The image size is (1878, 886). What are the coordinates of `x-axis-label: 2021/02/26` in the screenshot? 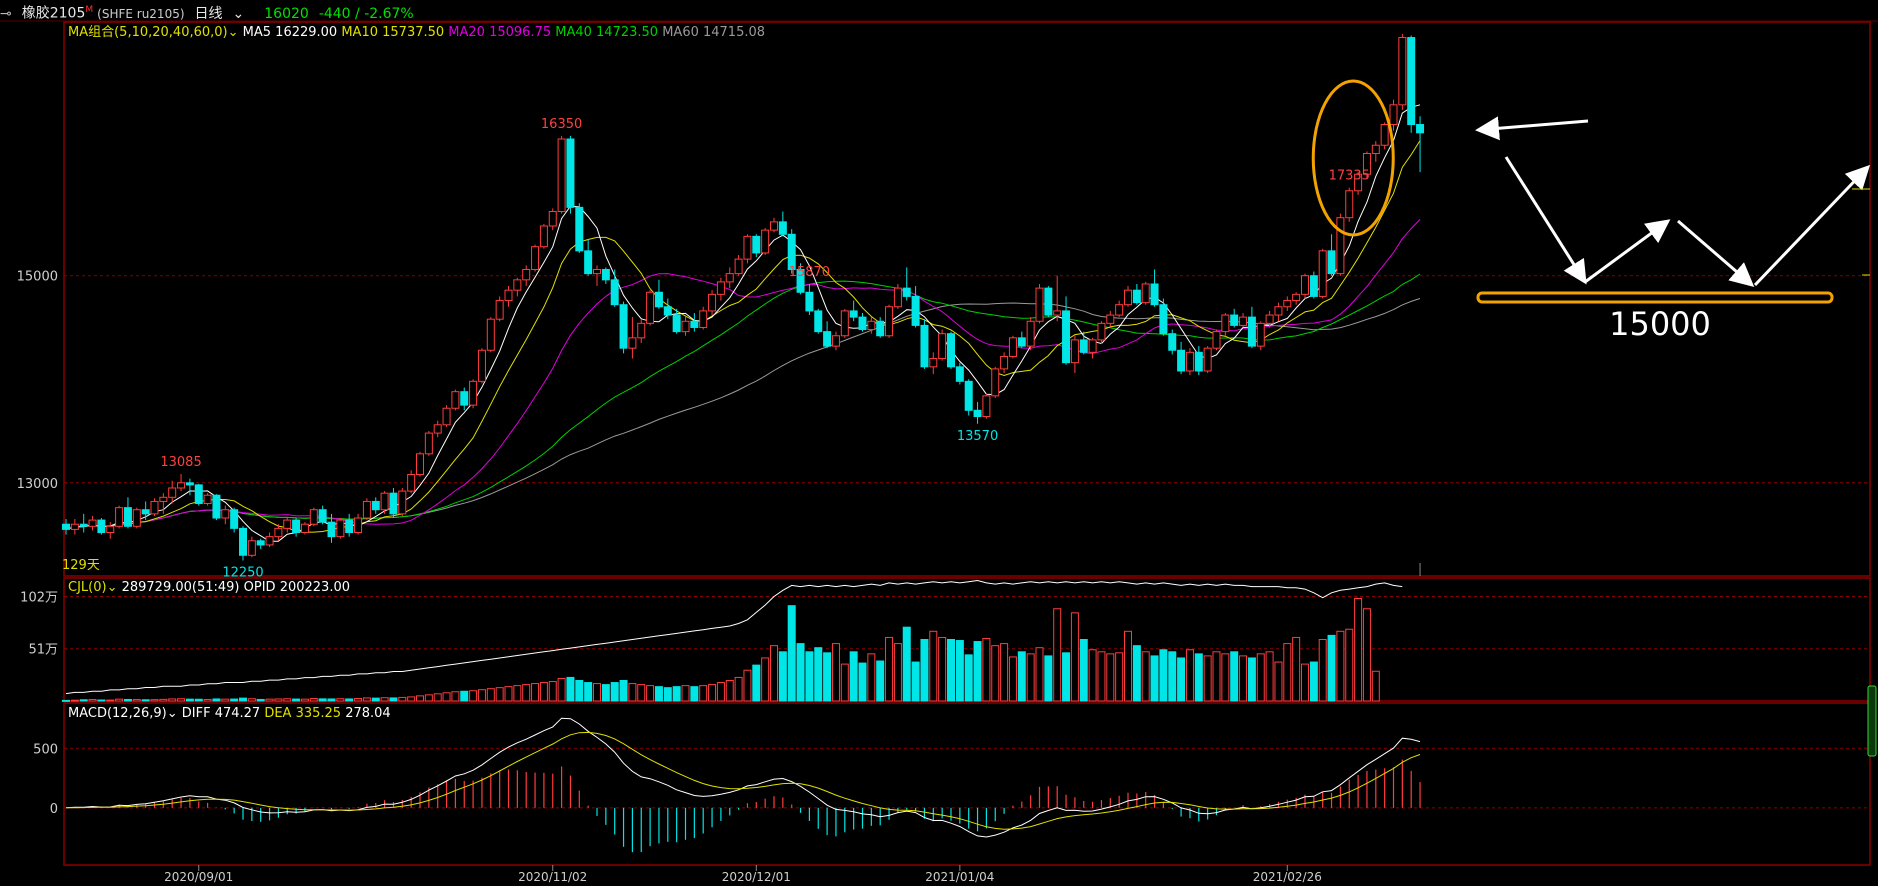 It's located at (1287, 877).